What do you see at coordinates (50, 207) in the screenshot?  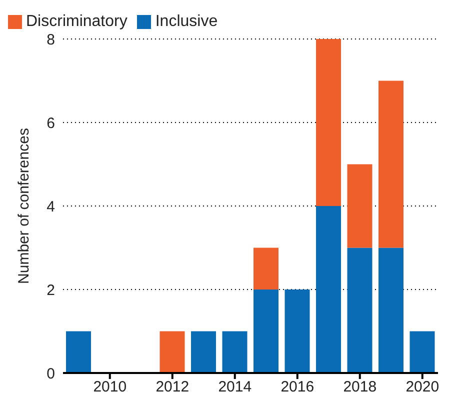 I see `y-tick-label: 4` at bounding box center [50, 207].